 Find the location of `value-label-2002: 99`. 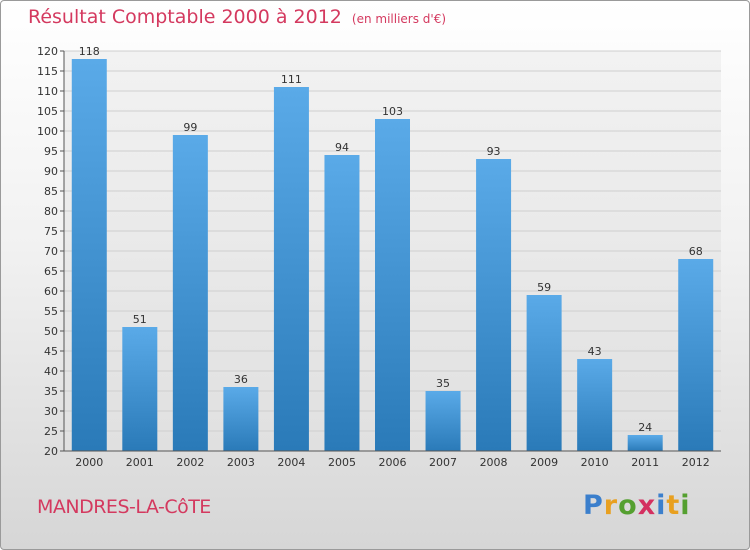

value-label-2002: 99 is located at coordinates (190, 127).